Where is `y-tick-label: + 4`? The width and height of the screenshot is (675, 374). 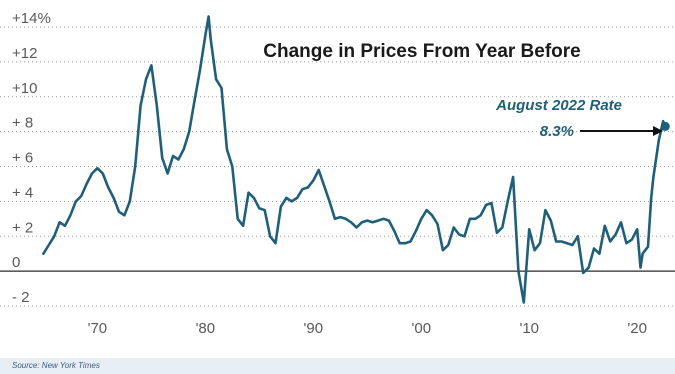 y-tick-label: + 4 is located at coordinates (22, 192).